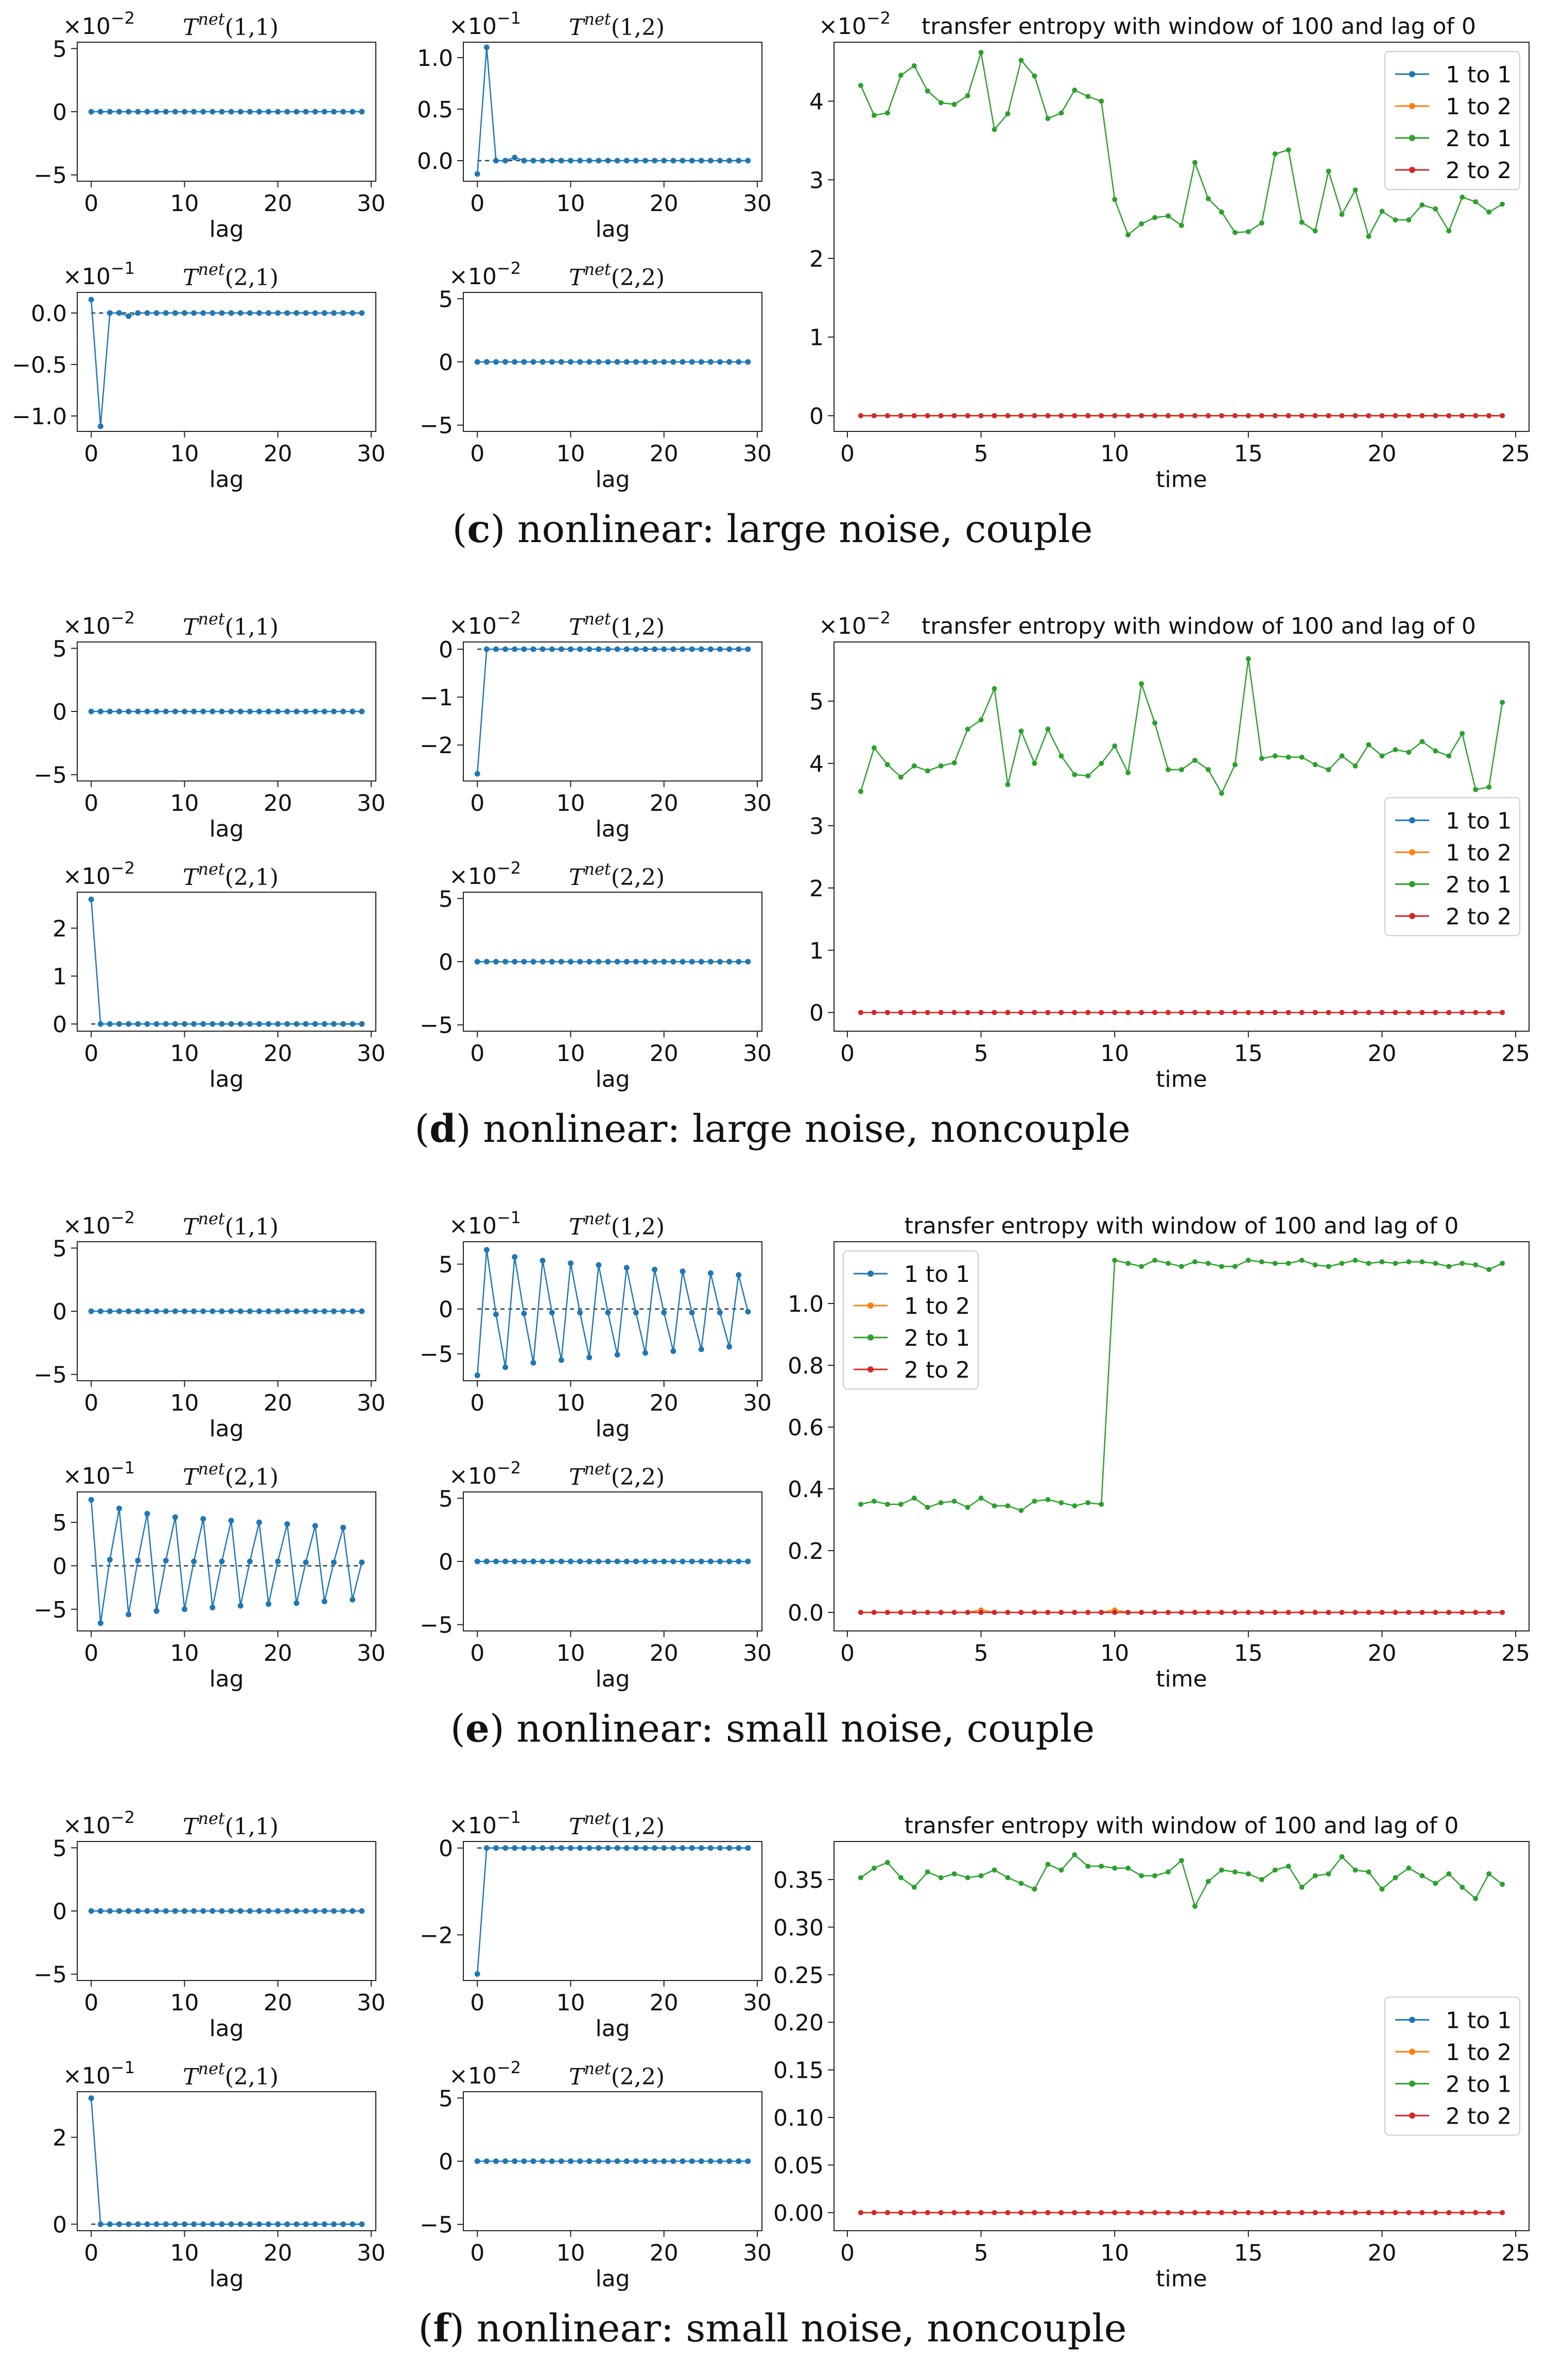 Image resolution: width=1545 pixels, height=2380 pixels. Describe the element at coordinates (636, 649) in the screenshot. I see `panel-d-subplot-2-point` at that location.